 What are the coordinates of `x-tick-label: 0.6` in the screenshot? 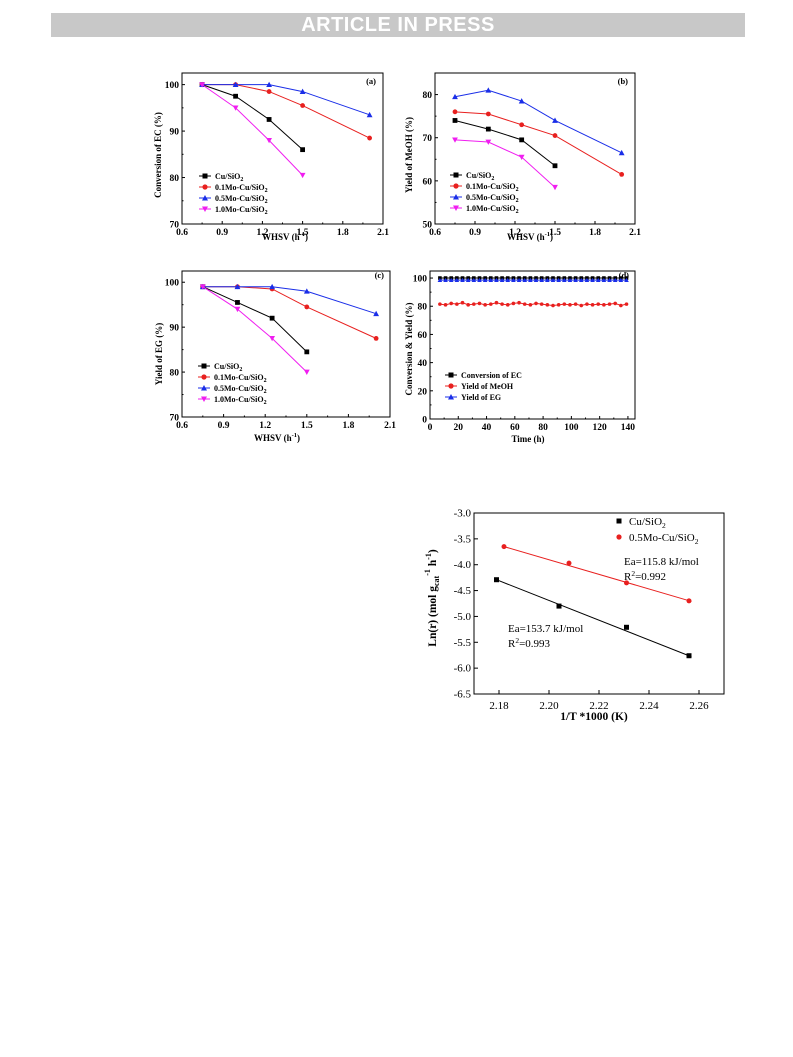 It's located at (182, 233).